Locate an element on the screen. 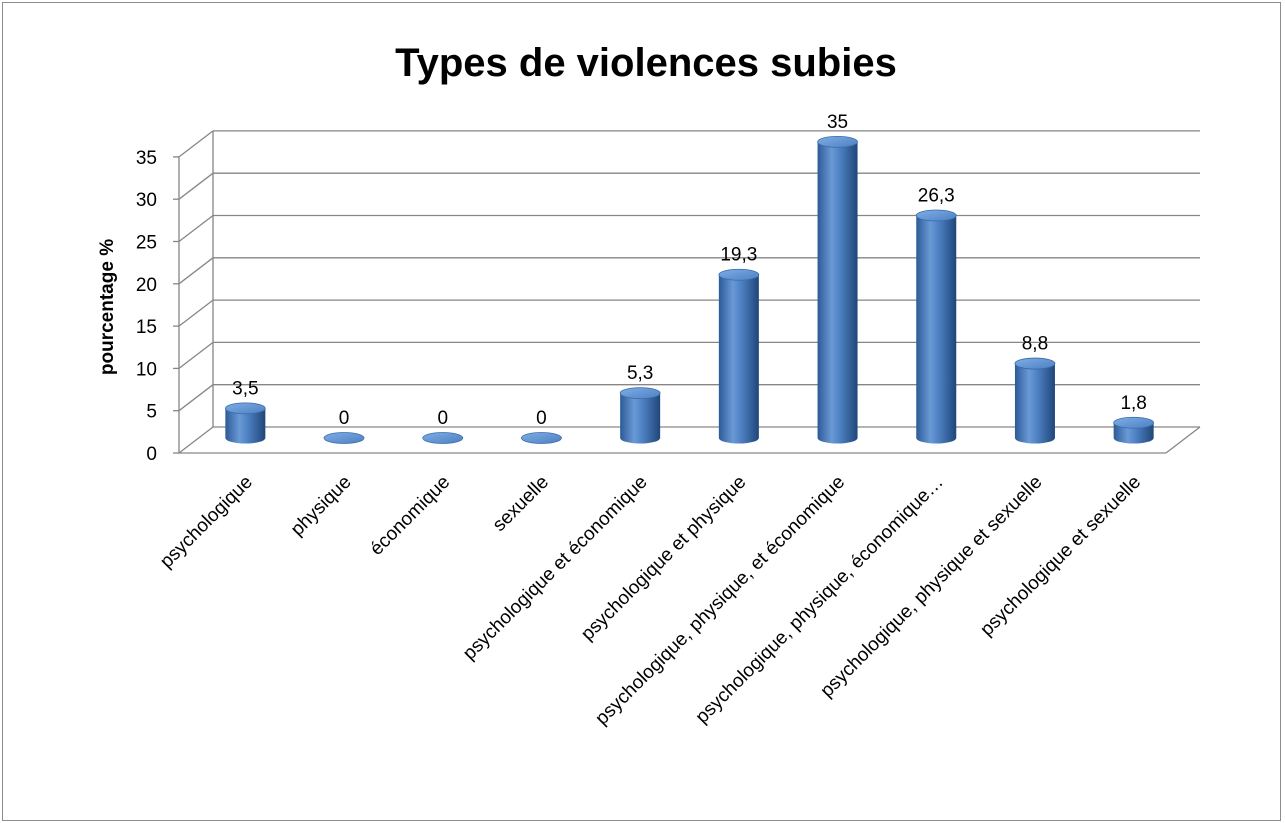 The height and width of the screenshot is (823, 1285). y-tick-label: 0 is located at coordinates (151, 454).